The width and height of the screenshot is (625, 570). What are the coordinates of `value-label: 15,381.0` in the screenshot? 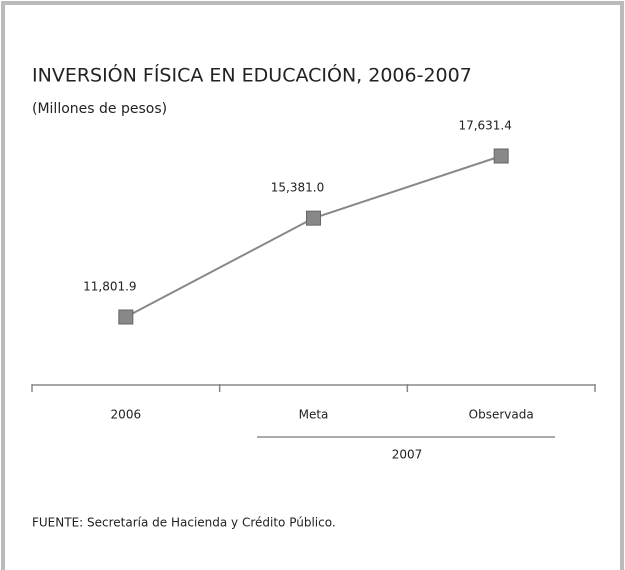 It's located at (297, 188).